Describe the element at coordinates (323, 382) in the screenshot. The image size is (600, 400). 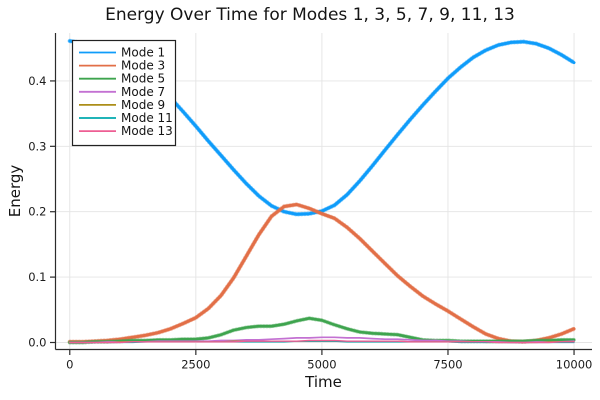
I see `x-axis-label: Time` at that location.